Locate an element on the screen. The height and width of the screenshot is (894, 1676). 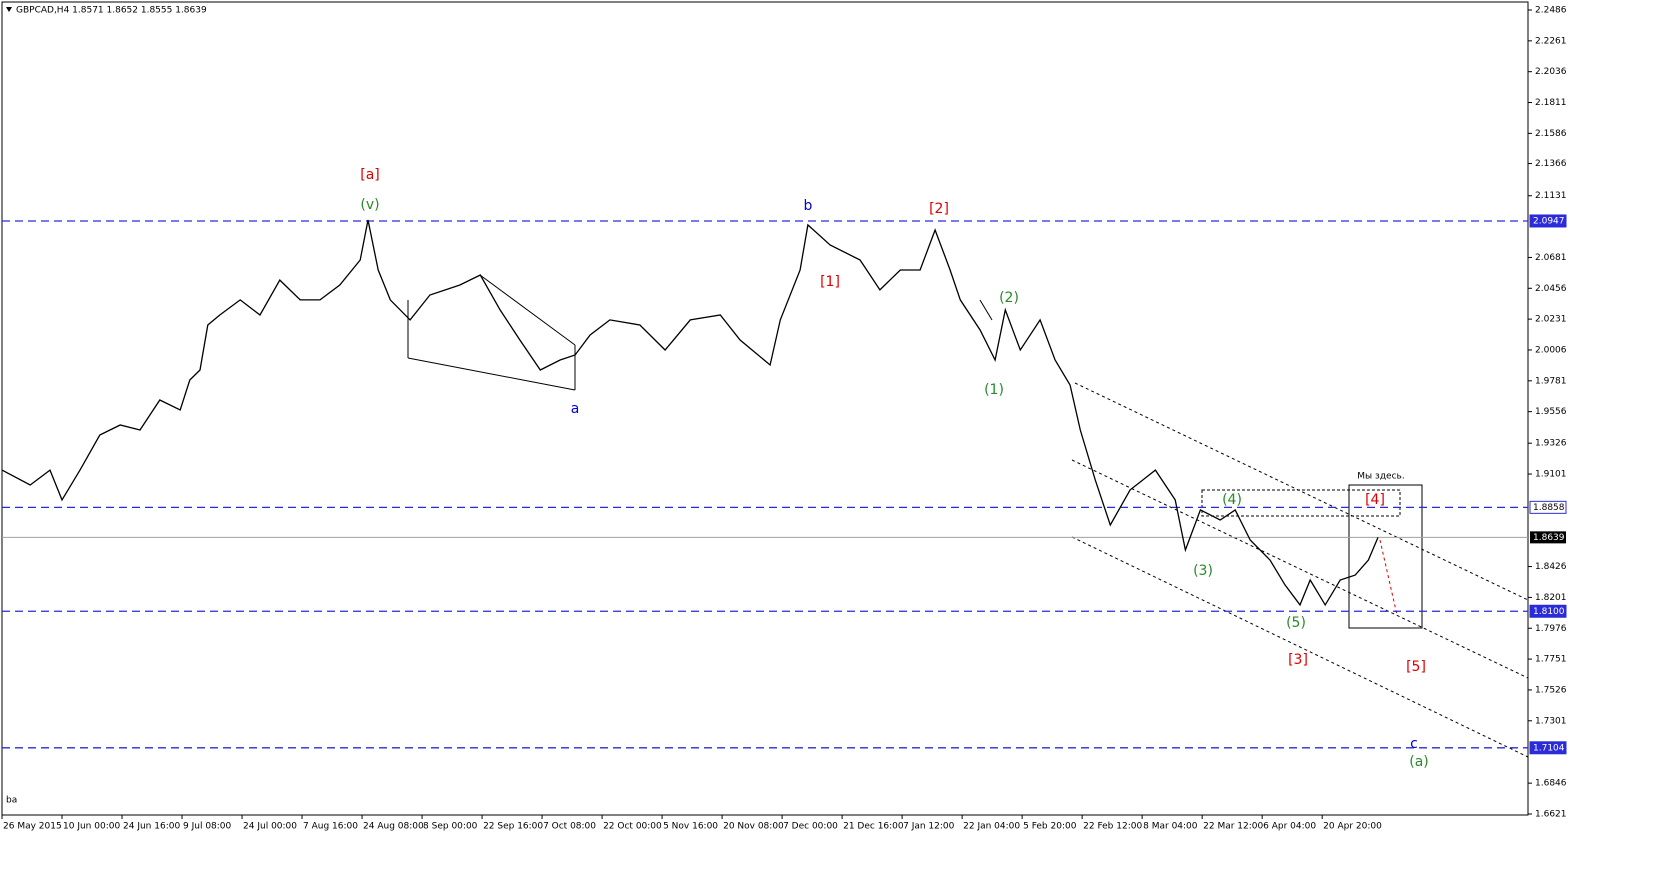
x-tick-label: 7 Jan 12:00 is located at coordinates (929, 827).